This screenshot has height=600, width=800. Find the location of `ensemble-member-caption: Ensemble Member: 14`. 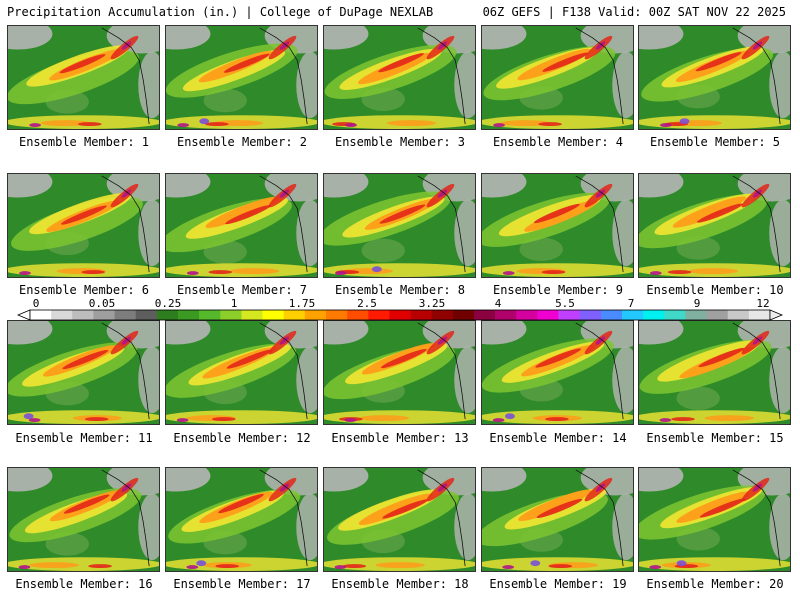

ensemble-member-caption: Ensemble Member: 14 is located at coordinates (558, 438).